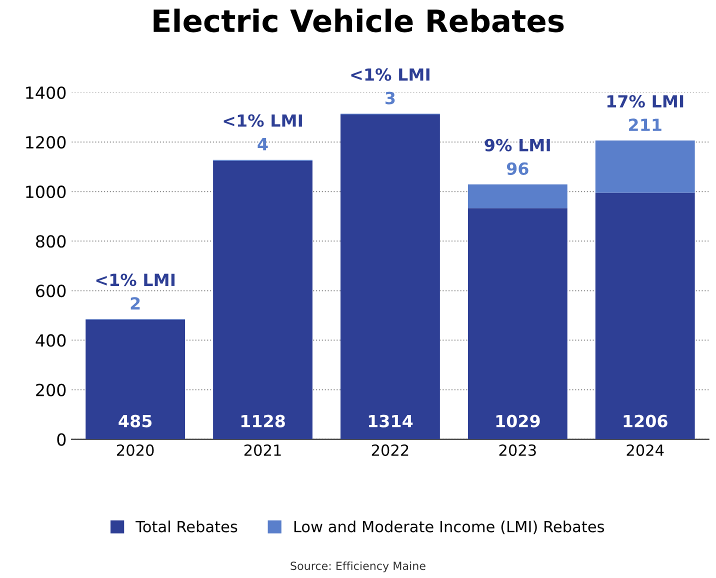 The width and height of the screenshot is (716, 578). I want to click on x-tick-label: 2020, so click(135, 450).